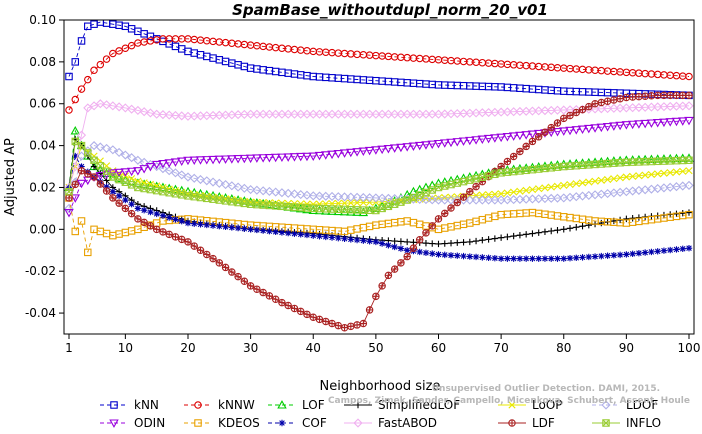  What do you see at coordinates (313, 348) in the screenshot?
I see `x-tick-label: 40` at bounding box center [313, 348].